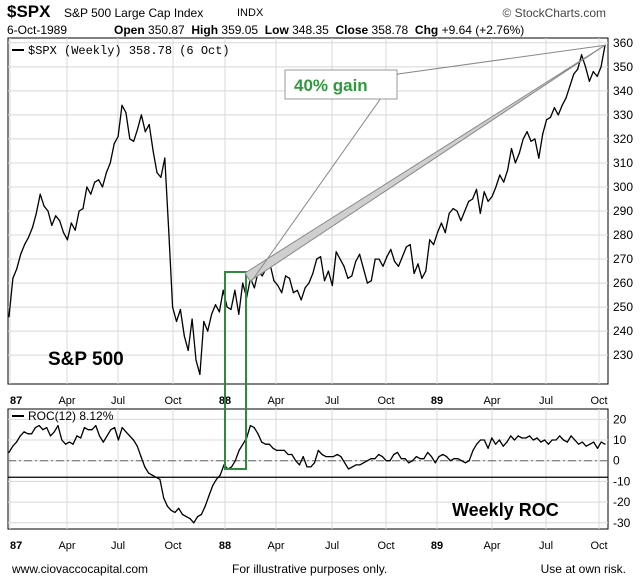  What do you see at coordinates (554, 13) in the screenshot?
I see `brand-label: © StockCharts.com` at bounding box center [554, 13].